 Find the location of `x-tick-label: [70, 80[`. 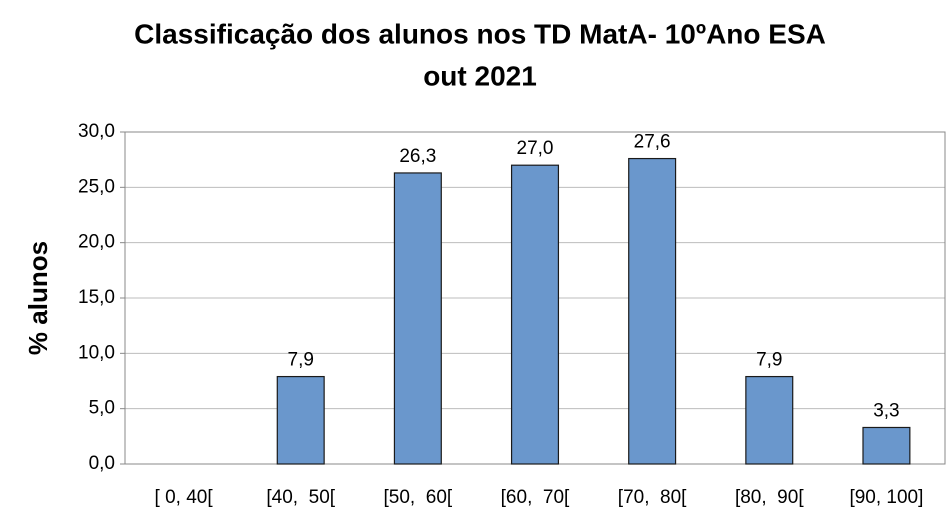

x-tick-label: [70, 80[ is located at coordinates (652, 497).